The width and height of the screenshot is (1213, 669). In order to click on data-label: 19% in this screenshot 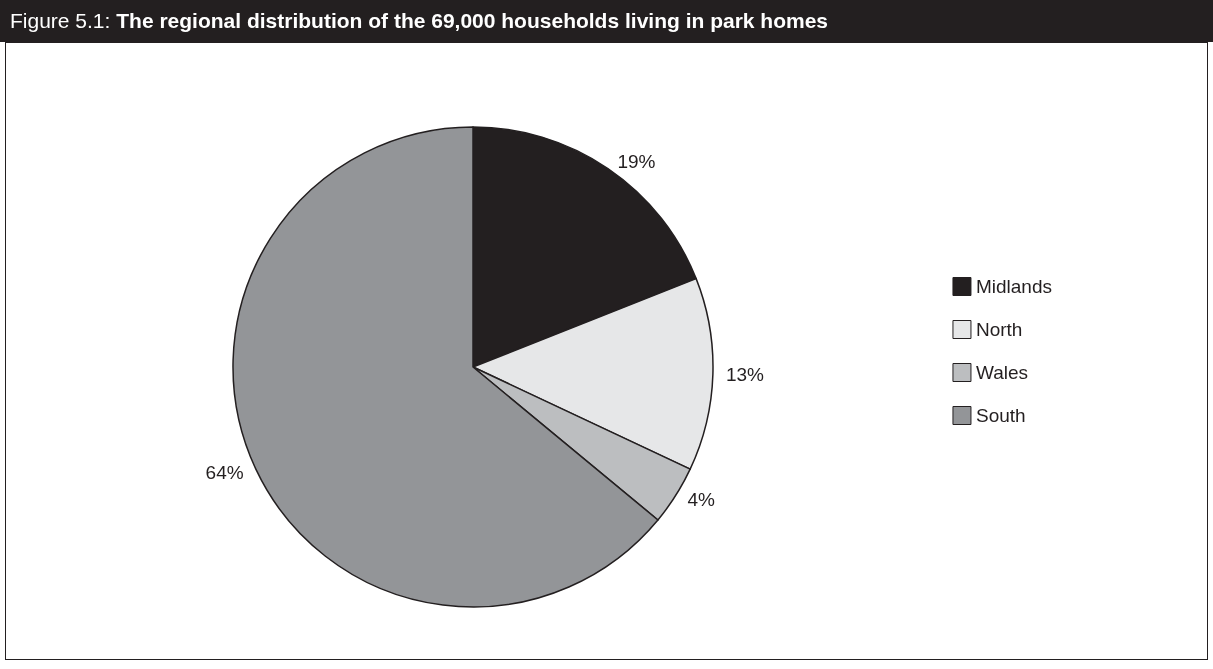, I will do `click(636, 162)`.